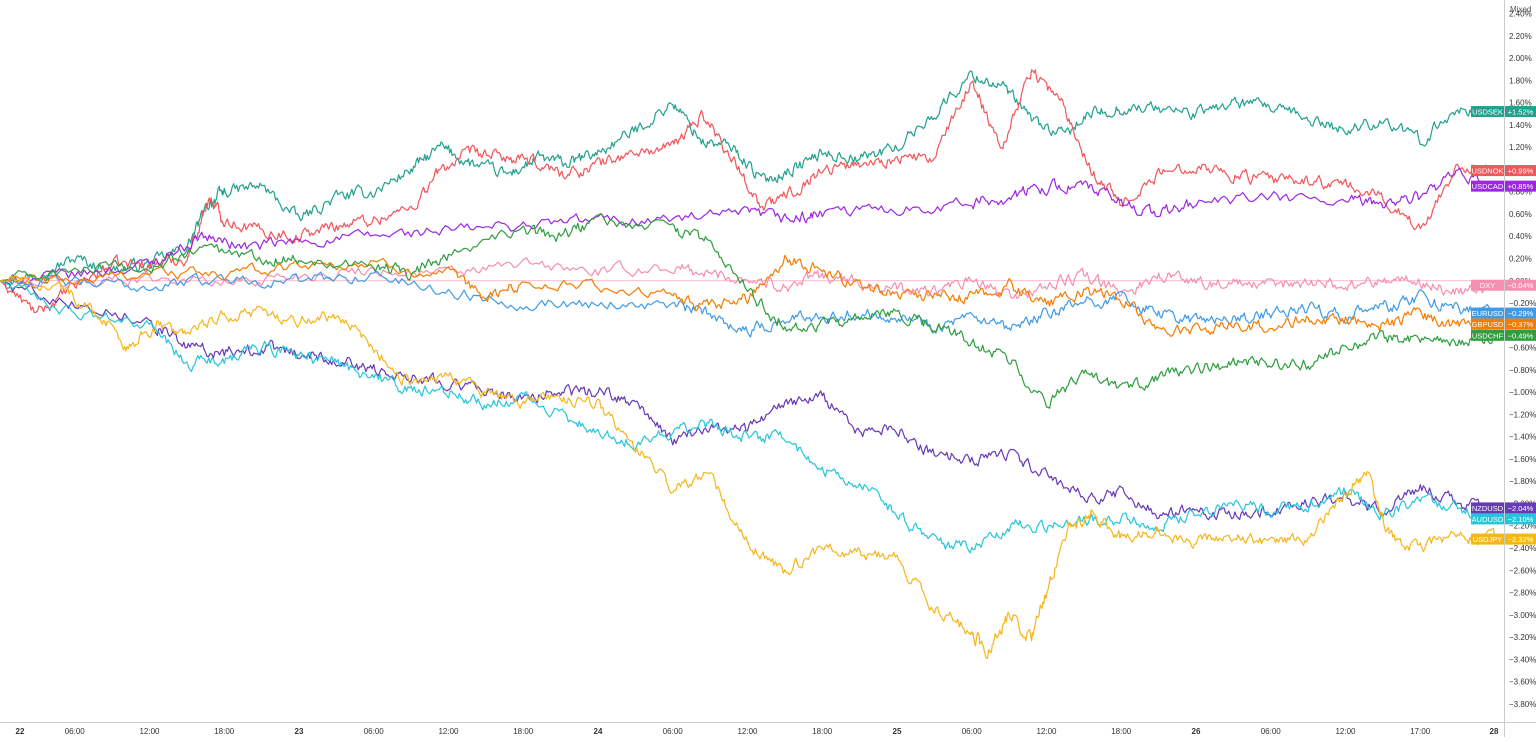  Describe the element at coordinates (20, 731) in the screenshot. I see `x-tick-label: 22` at that location.